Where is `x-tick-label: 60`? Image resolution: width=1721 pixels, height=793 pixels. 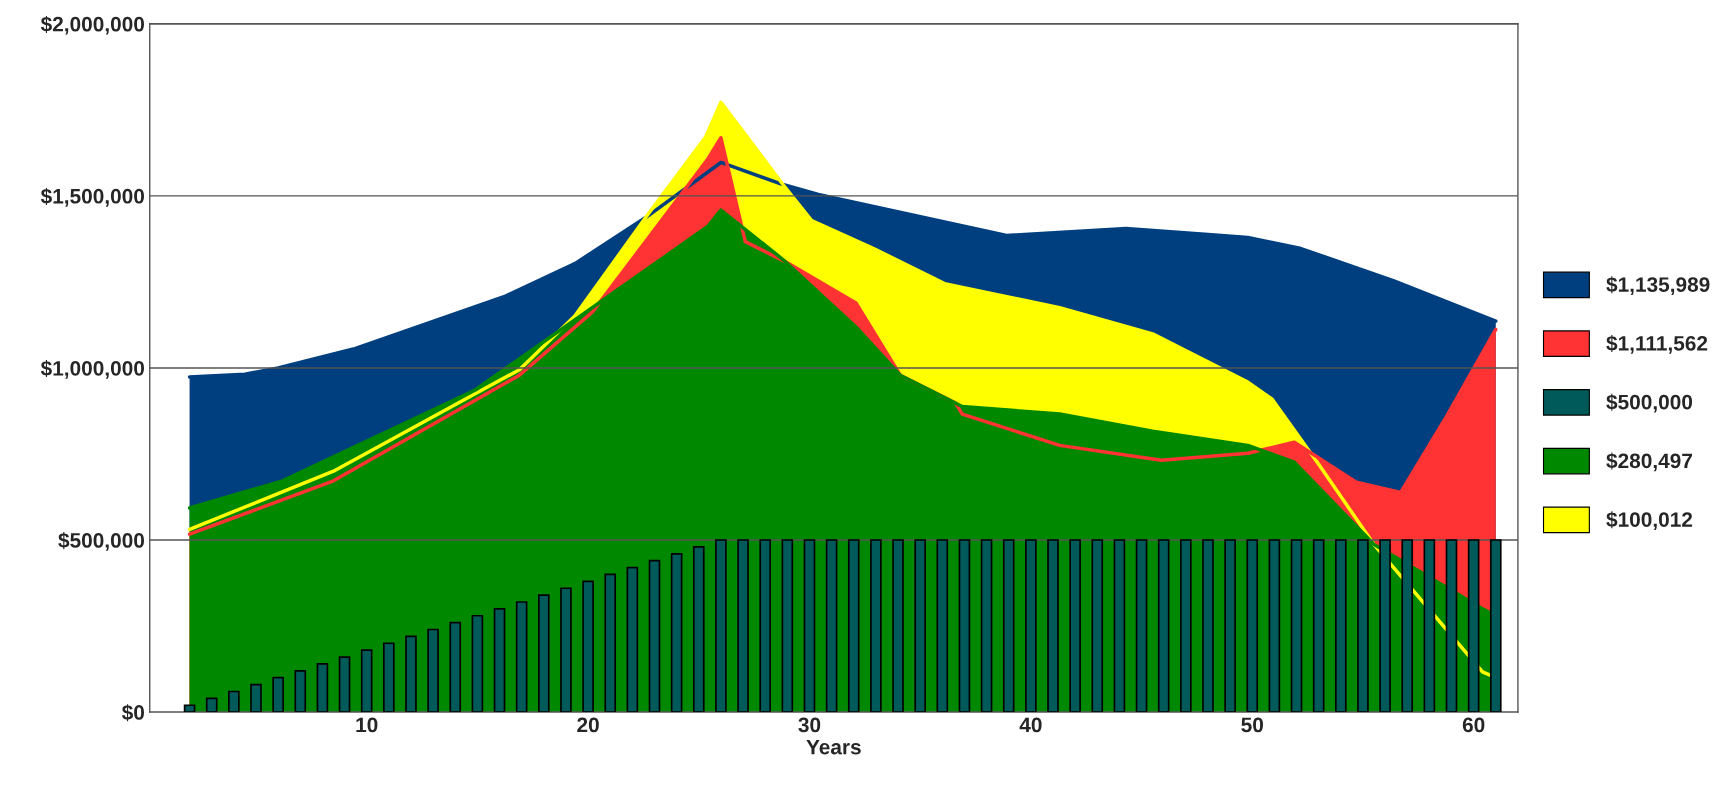 x-tick-label: 60 is located at coordinates (1473, 725).